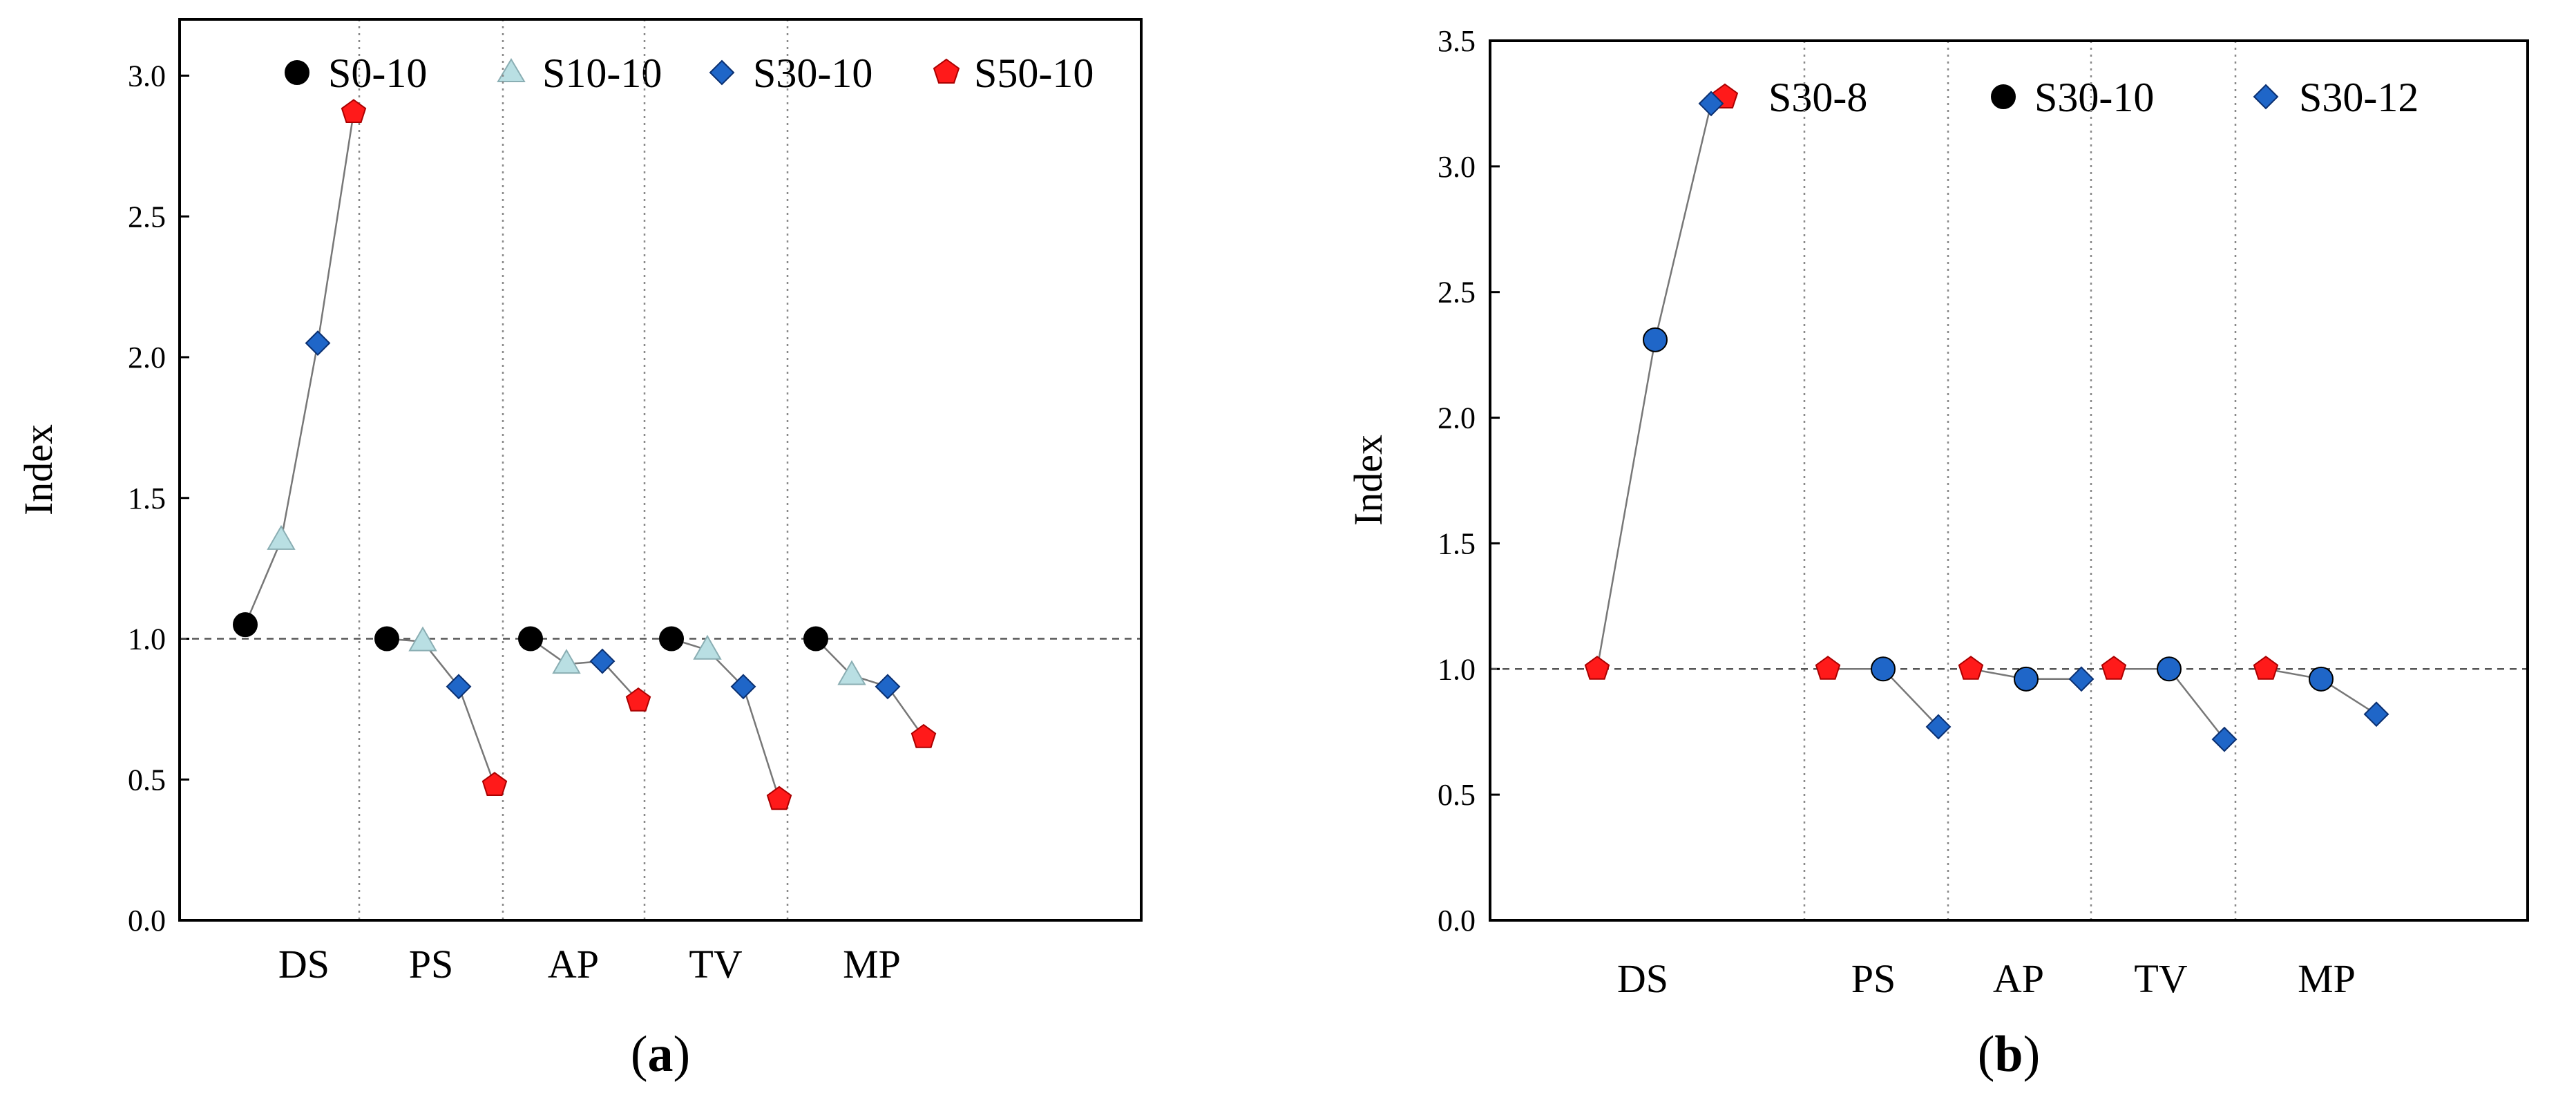  I want to click on data-point-s30-10-tv-b, so click(2169, 669).